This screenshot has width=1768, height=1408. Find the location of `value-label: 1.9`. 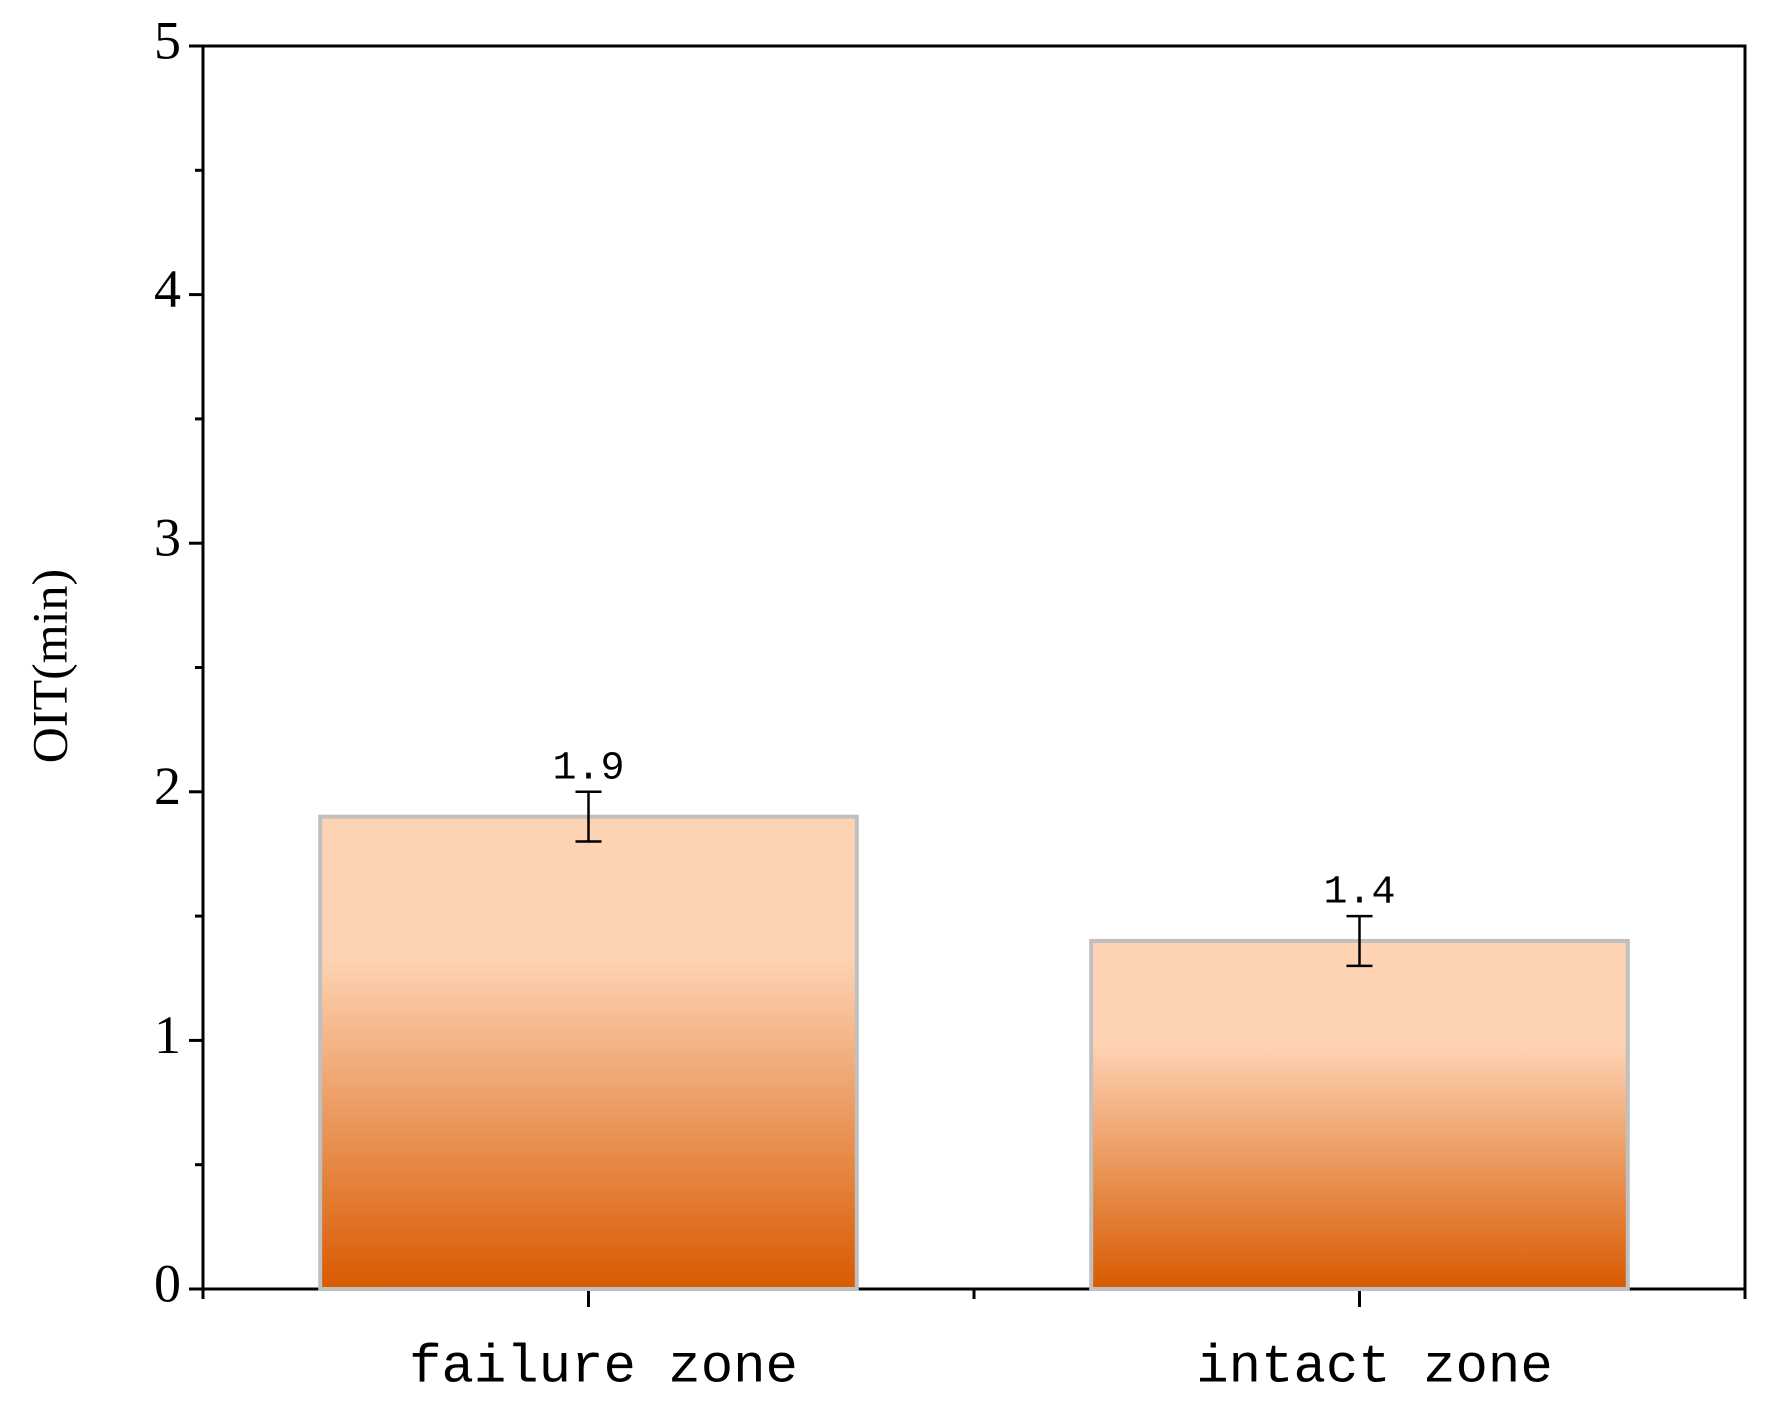

value-label: 1.9 is located at coordinates (588, 768).